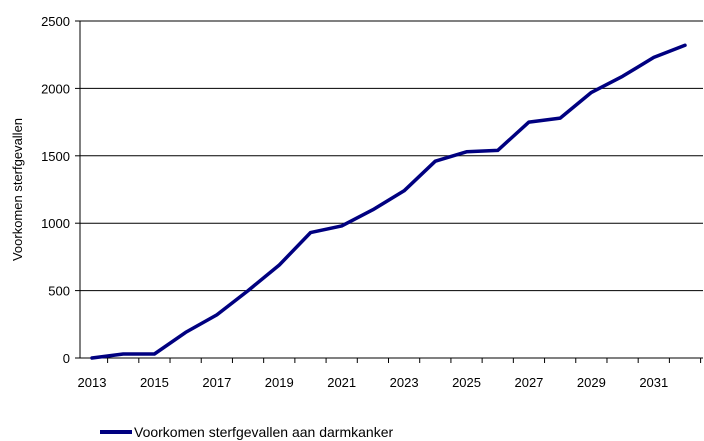 The height and width of the screenshot is (441, 704). Describe the element at coordinates (55, 156) in the screenshot. I see `y-tick-label: 1500` at that location.